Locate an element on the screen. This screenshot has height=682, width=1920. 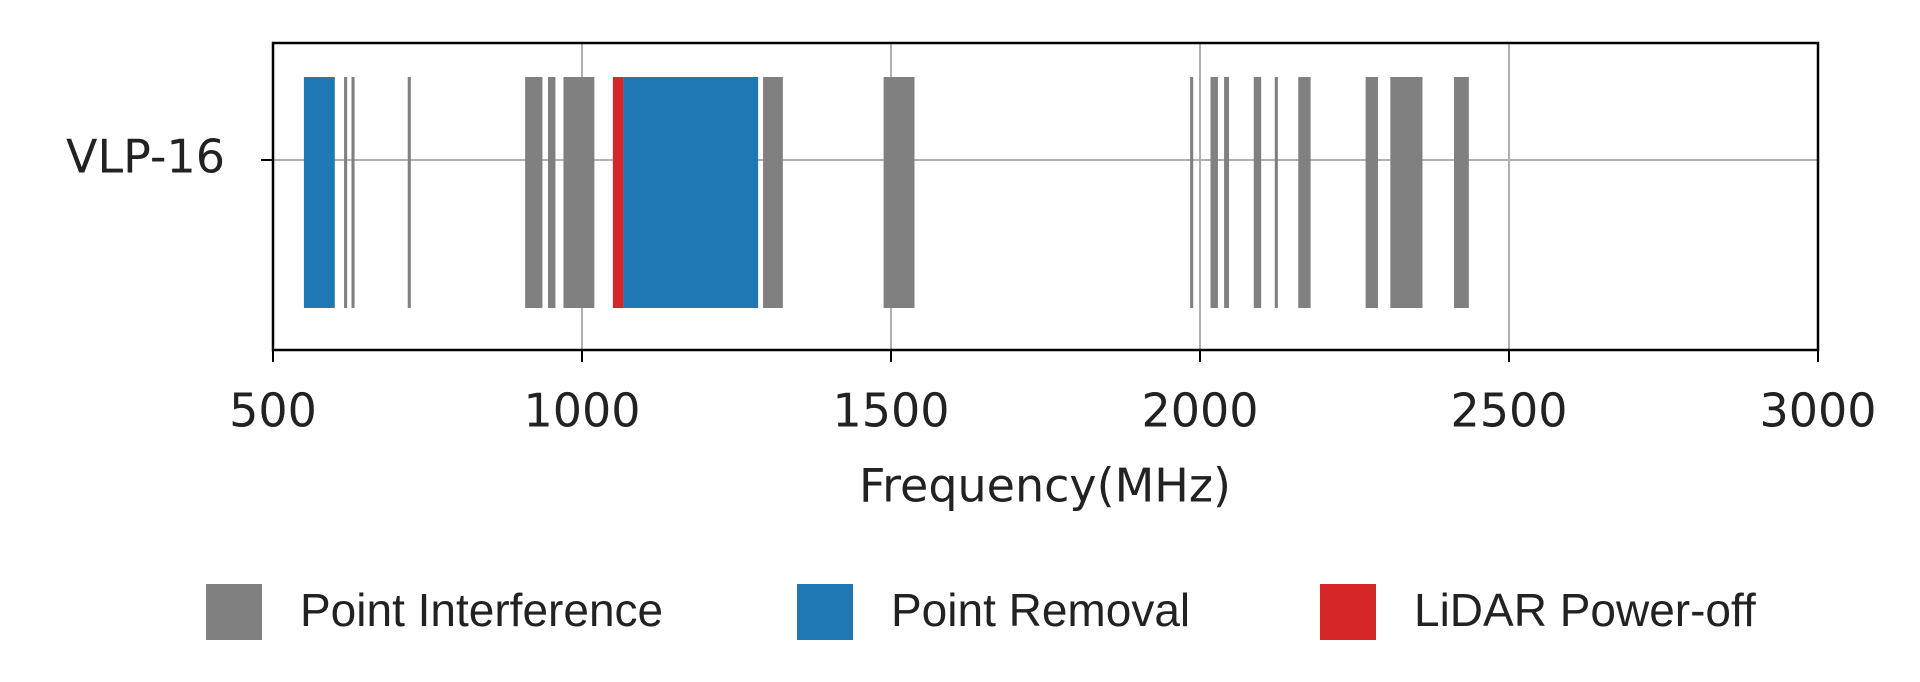
legend-label: LiDAR Power-off is located at coordinates (1585, 610).